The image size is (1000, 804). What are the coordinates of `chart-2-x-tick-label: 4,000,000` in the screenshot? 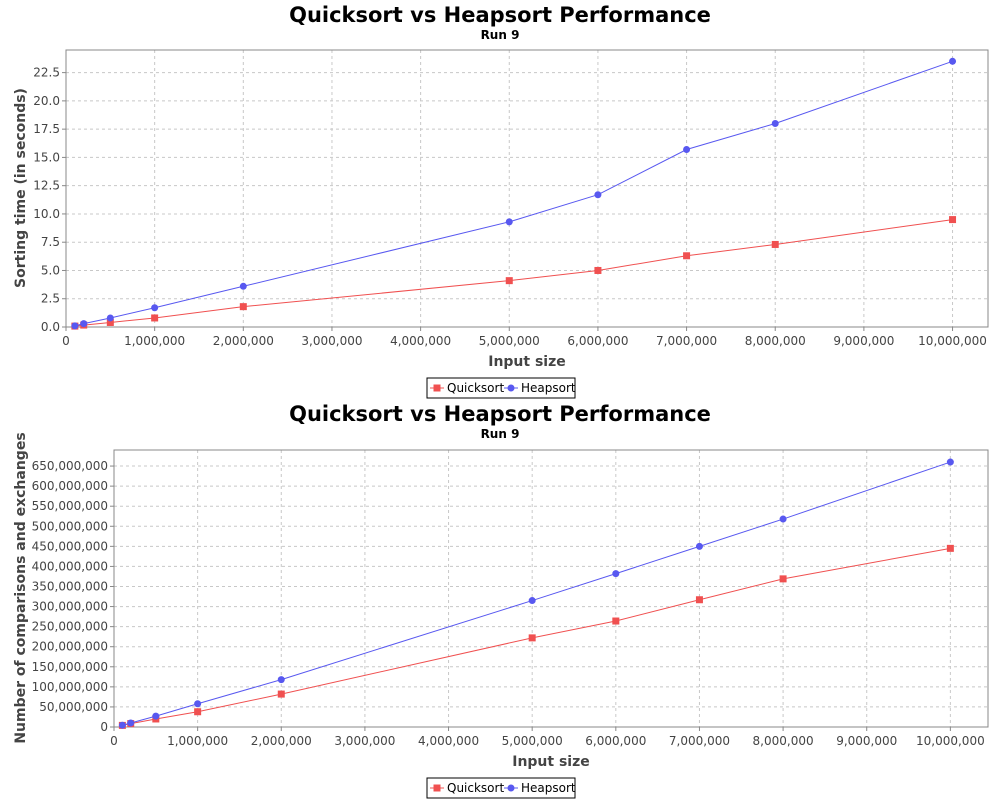 It's located at (448, 741).